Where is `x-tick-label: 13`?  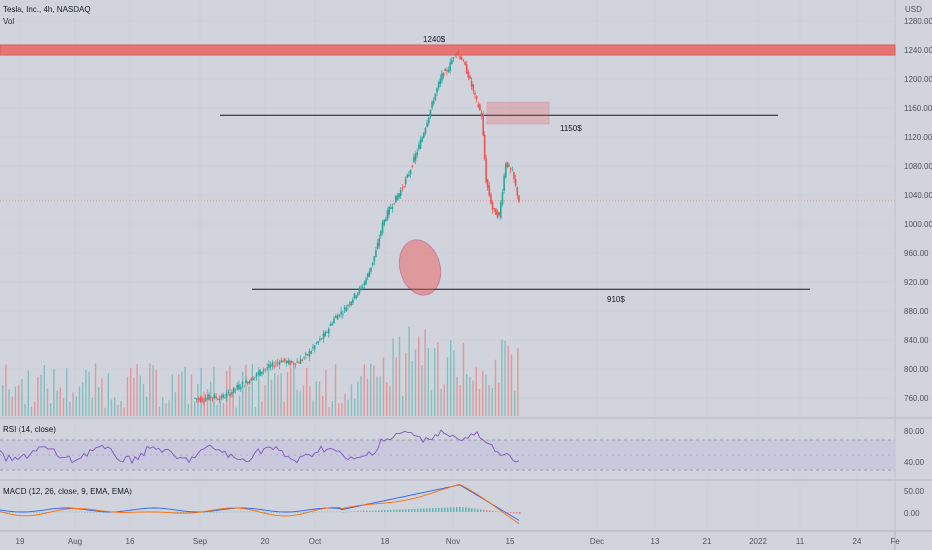
x-tick-label: 13 is located at coordinates (655, 541).